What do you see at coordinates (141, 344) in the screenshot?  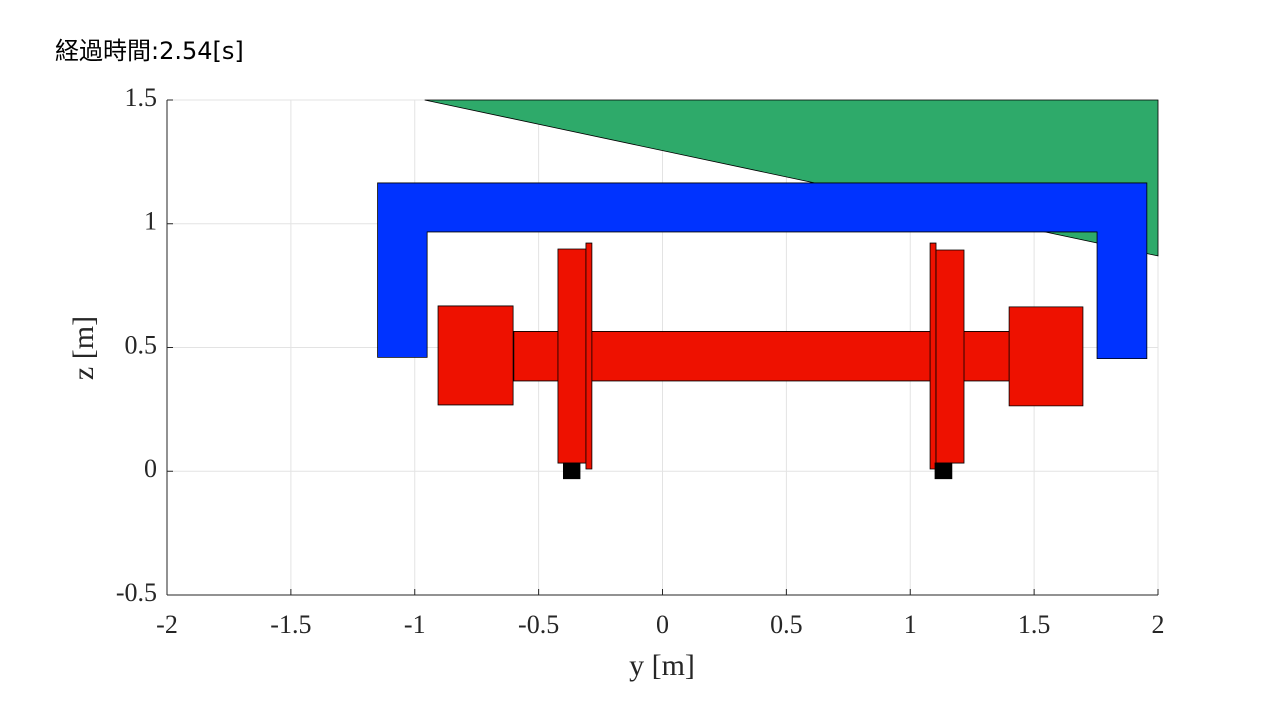 I see `y-tick-label: 0.5` at bounding box center [141, 344].